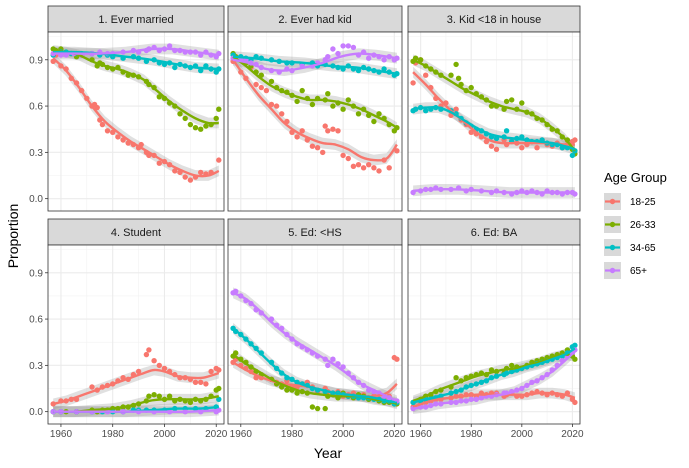  What do you see at coordinates (638, 271) in the screenshot?
I see `legend-label: 65+` at bounding box center [638, 271].